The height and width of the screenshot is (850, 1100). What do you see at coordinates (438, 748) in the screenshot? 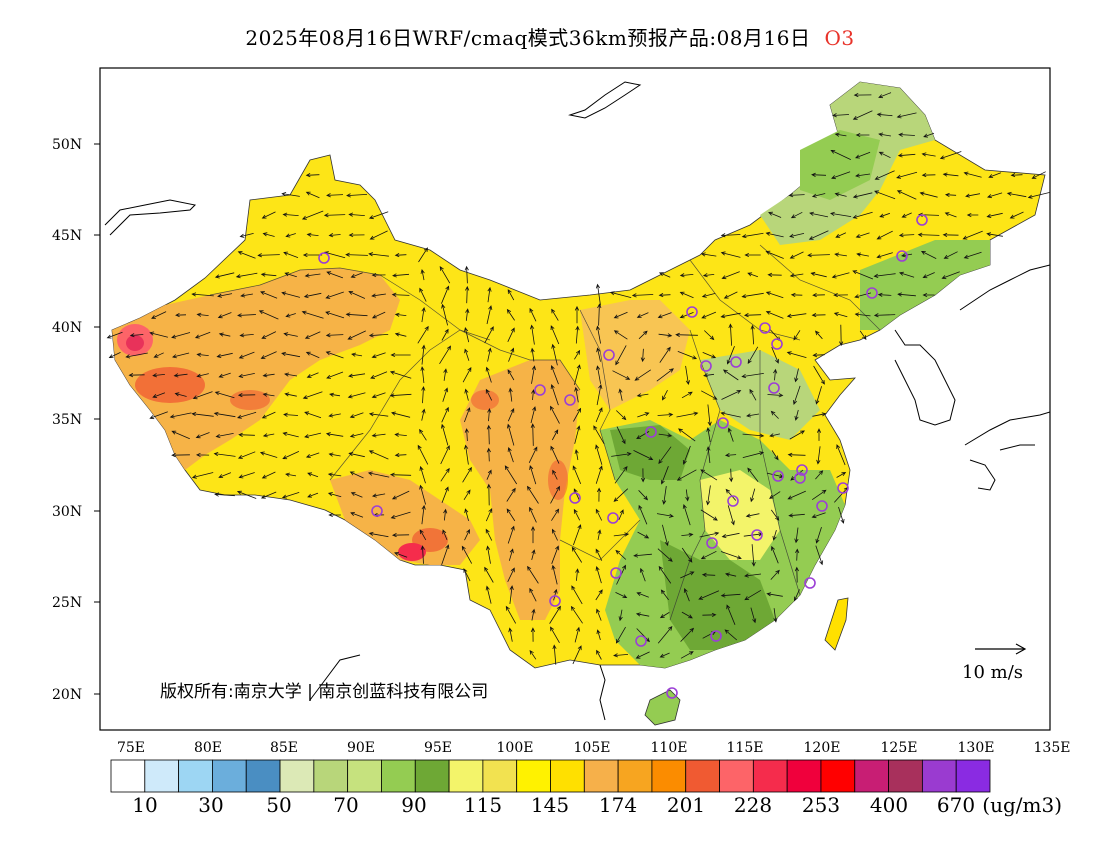
I see `lon-label-95e: 95E` at bounding box center [438, 748].